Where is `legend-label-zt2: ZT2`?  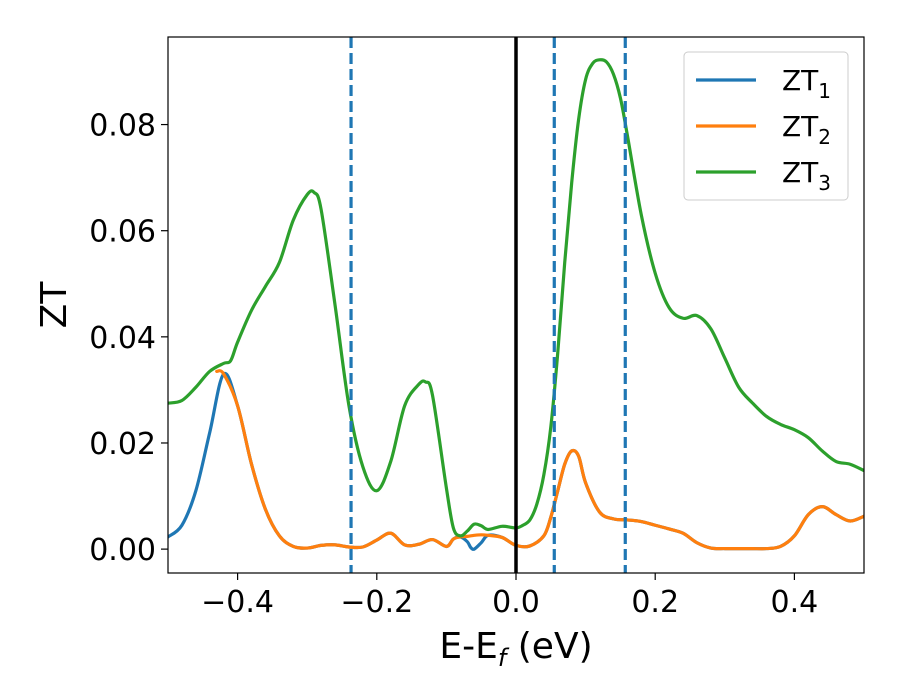
legend-label-zt2: ZT2 is located at coordinates (806, 129).